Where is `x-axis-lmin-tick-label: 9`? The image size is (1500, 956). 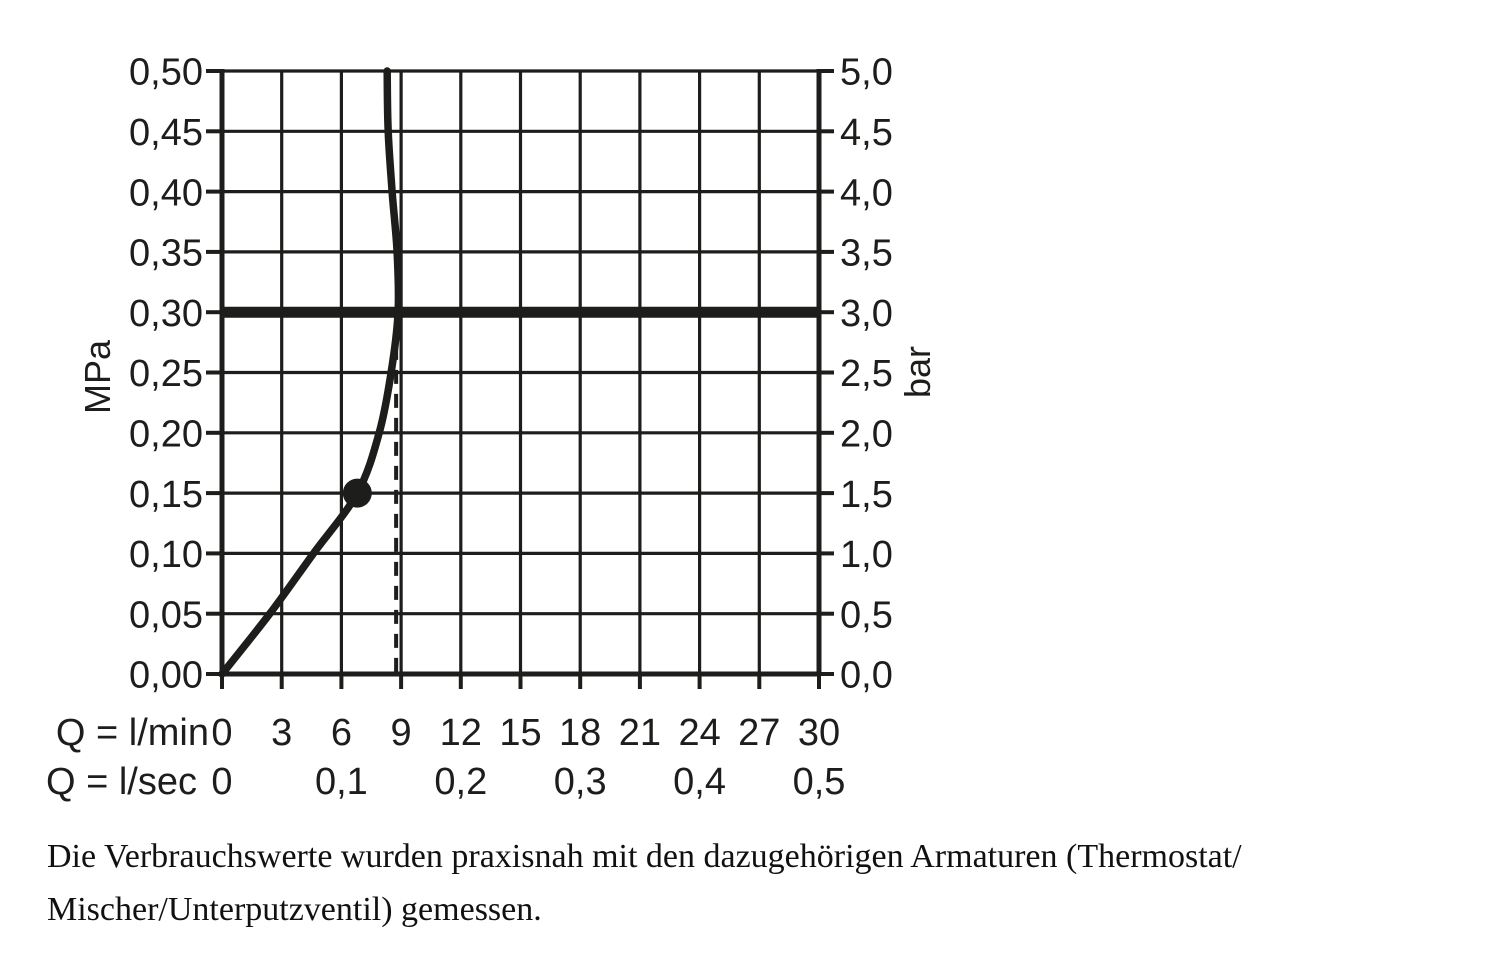
x-axis-lmin-tick-label: 9 is located at coordinates (401, 733).